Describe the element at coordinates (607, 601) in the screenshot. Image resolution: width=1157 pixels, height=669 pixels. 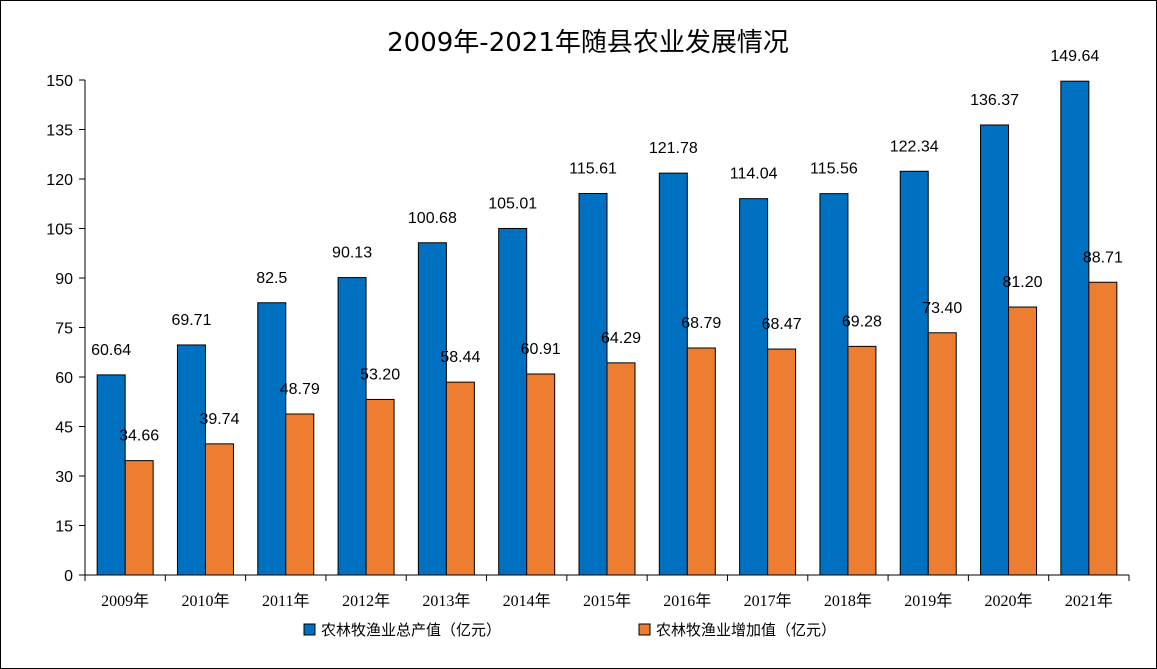
I see `x-tick-label: 2015年` at that location.